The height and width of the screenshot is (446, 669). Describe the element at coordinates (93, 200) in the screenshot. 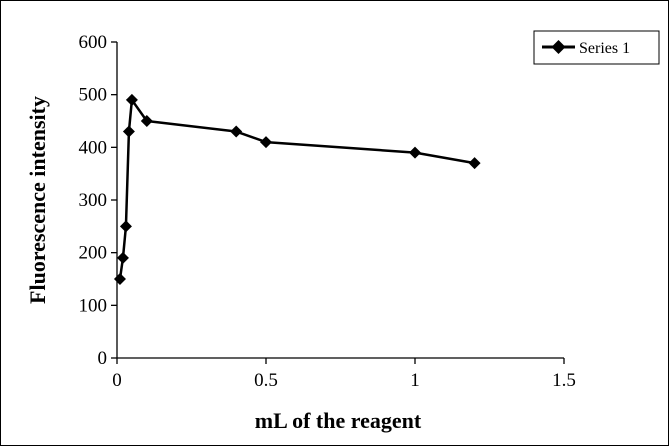

I see `y-tick-label: 300` at that location.